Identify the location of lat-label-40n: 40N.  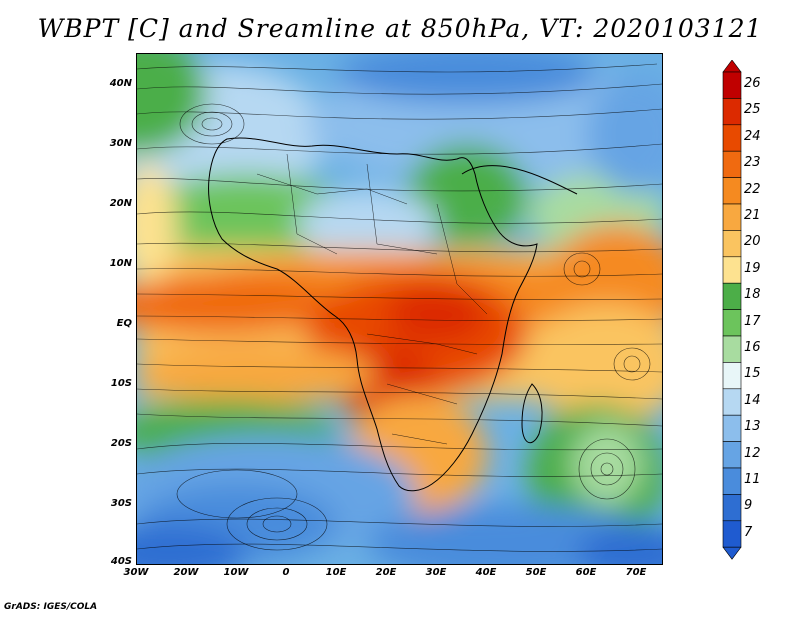
(120, 83).